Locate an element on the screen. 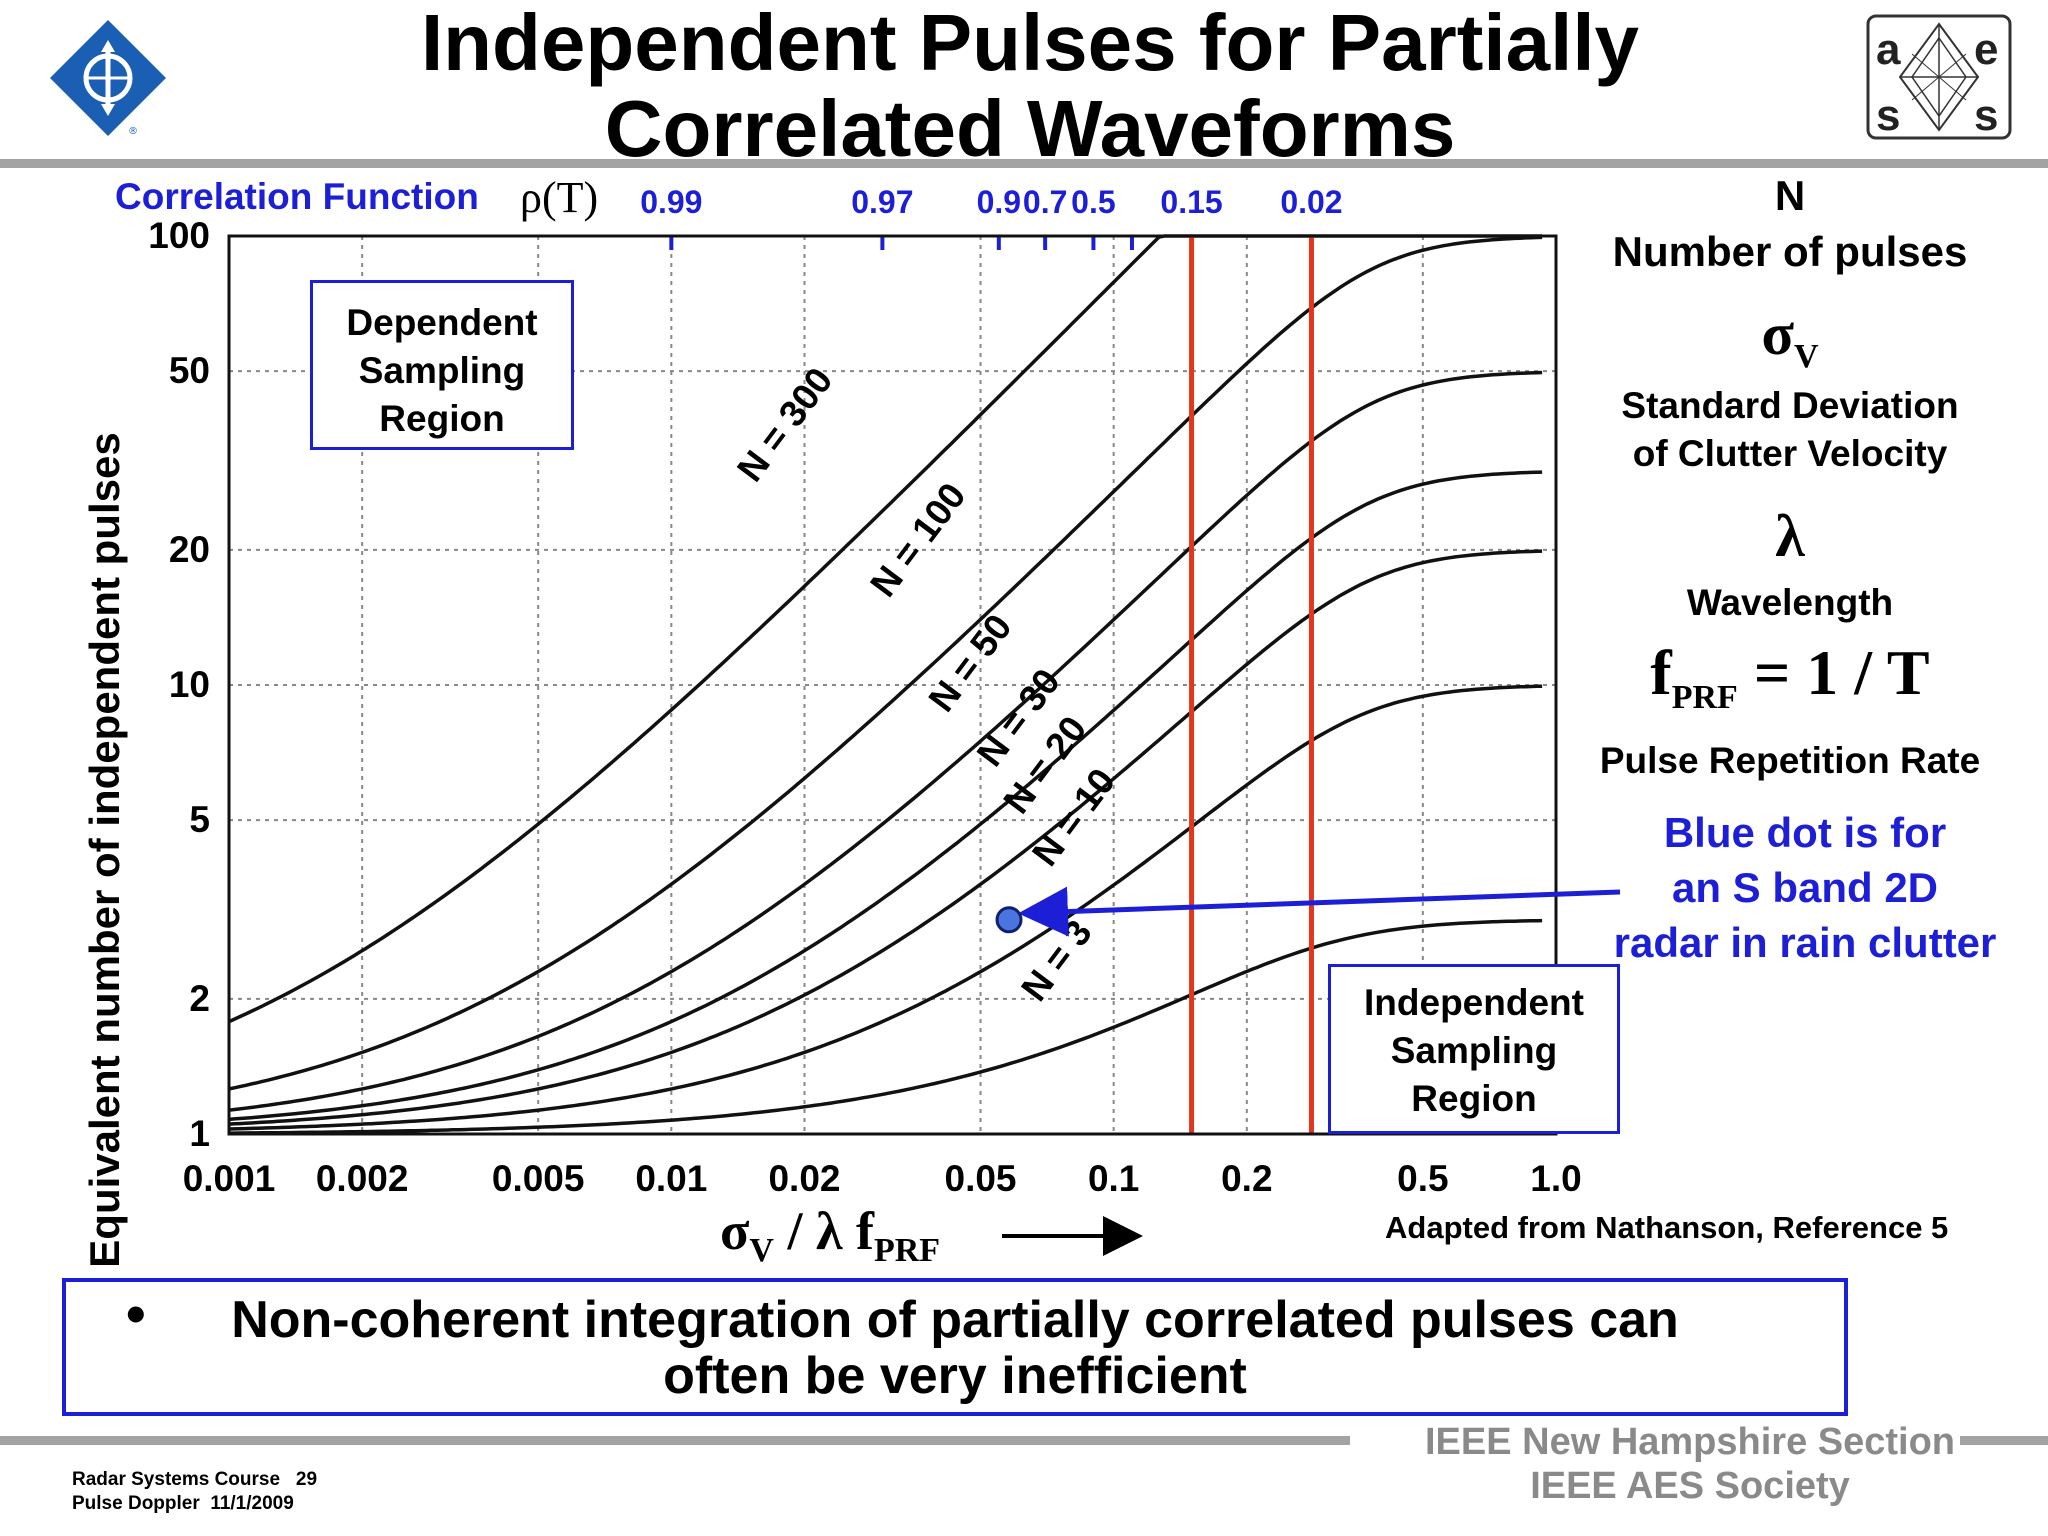  svg-text: a is located at coordinates (1888, 49).